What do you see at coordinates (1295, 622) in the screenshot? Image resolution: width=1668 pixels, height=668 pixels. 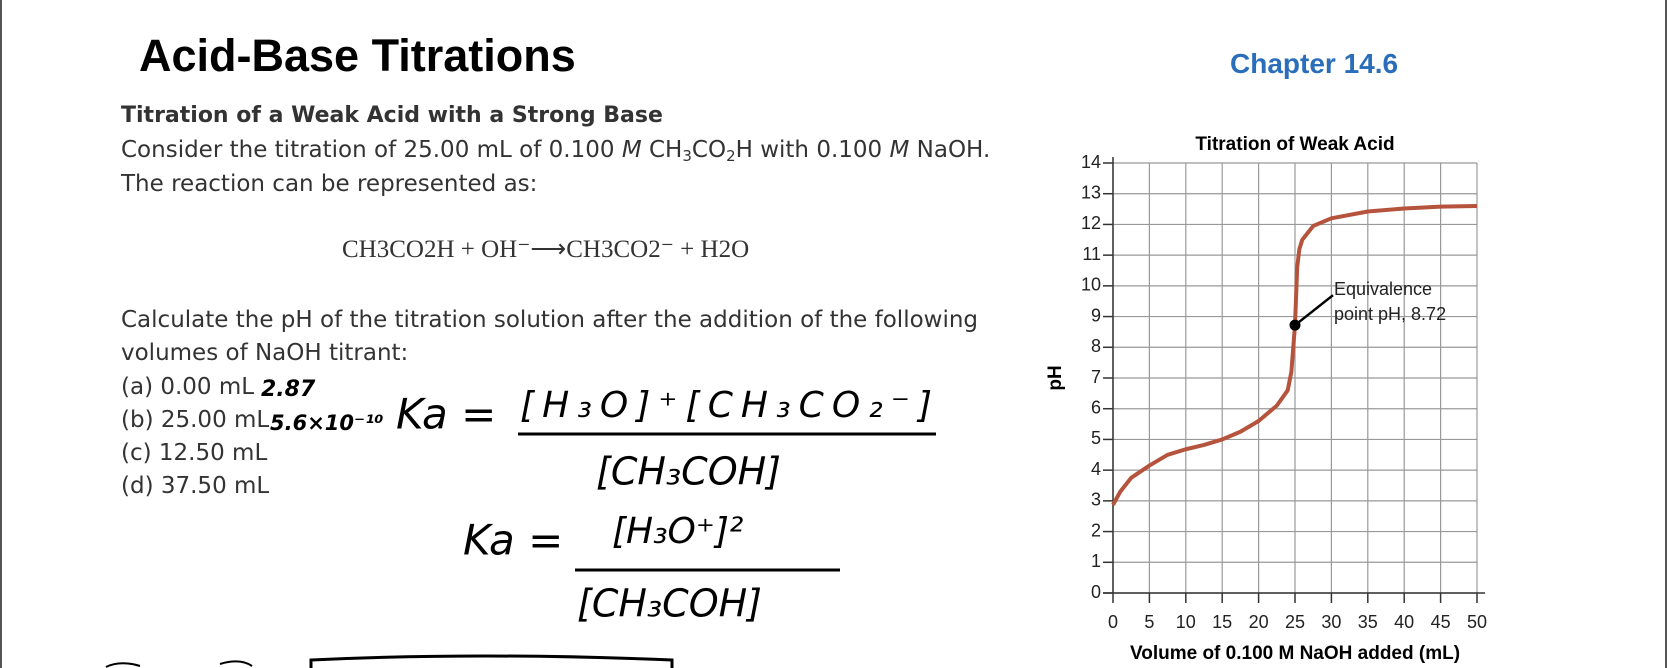 I see `x-tick-label: 25` at bounding box center [1295, 622].